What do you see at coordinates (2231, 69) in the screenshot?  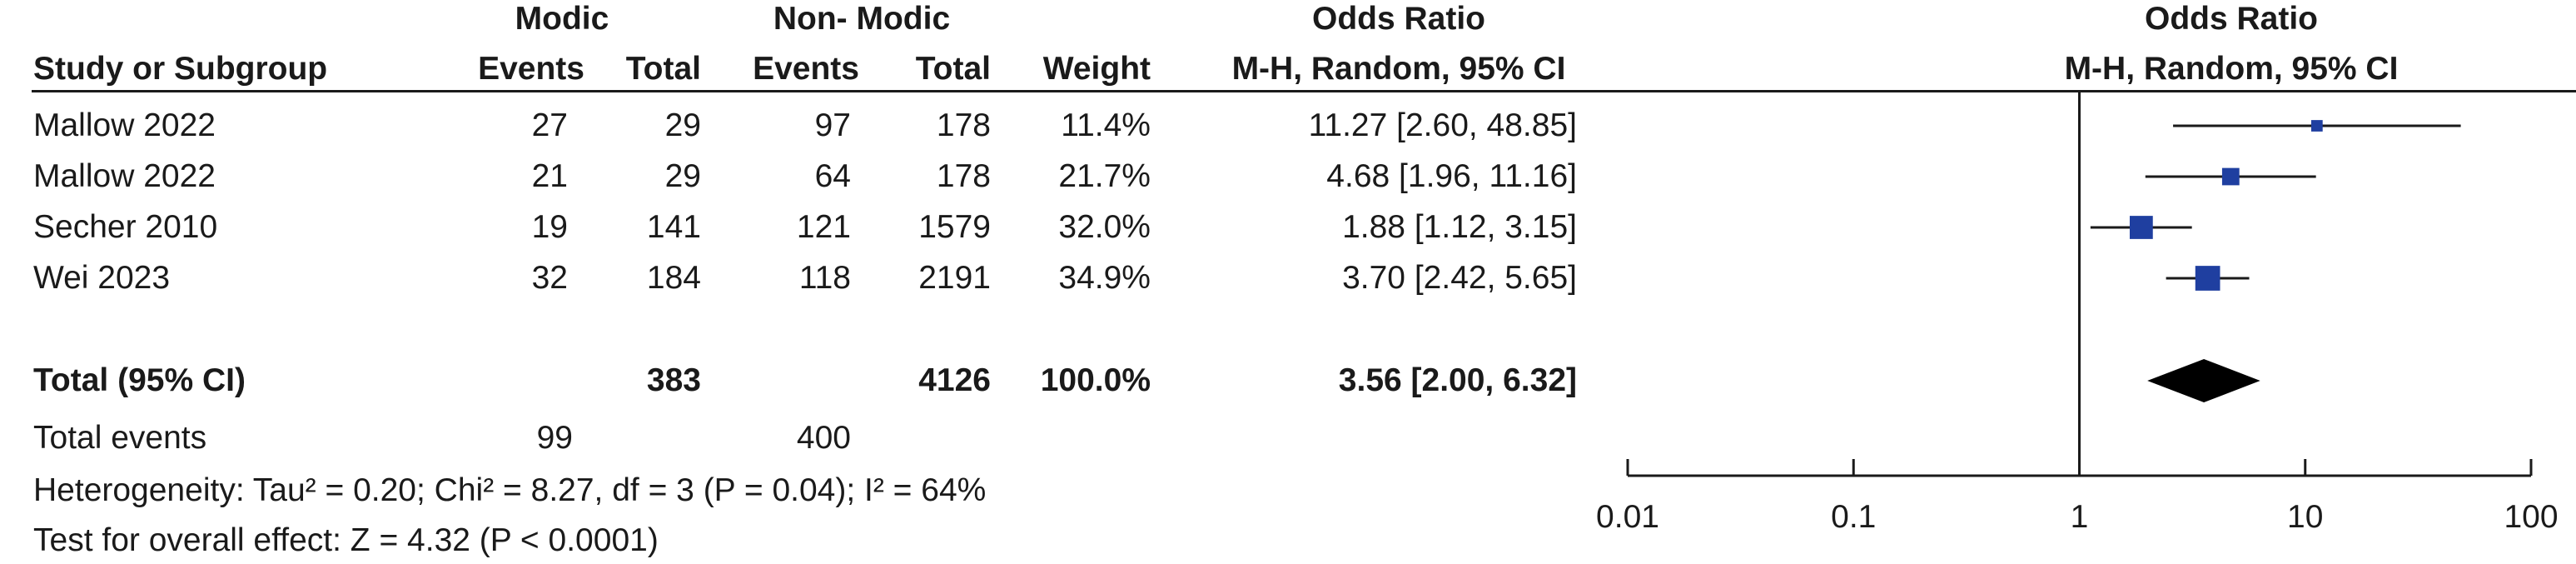 I see `plot-subtitle: M-H, Random, 95% CI` at bounding box center [2231, 69].